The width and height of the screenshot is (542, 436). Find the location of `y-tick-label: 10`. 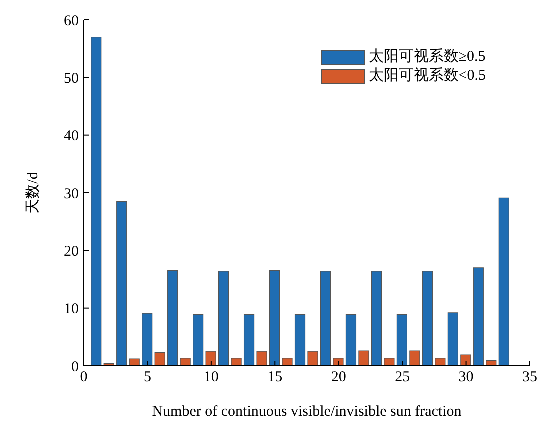

y-tick-label: 10 is located at coordinates (71, 310).